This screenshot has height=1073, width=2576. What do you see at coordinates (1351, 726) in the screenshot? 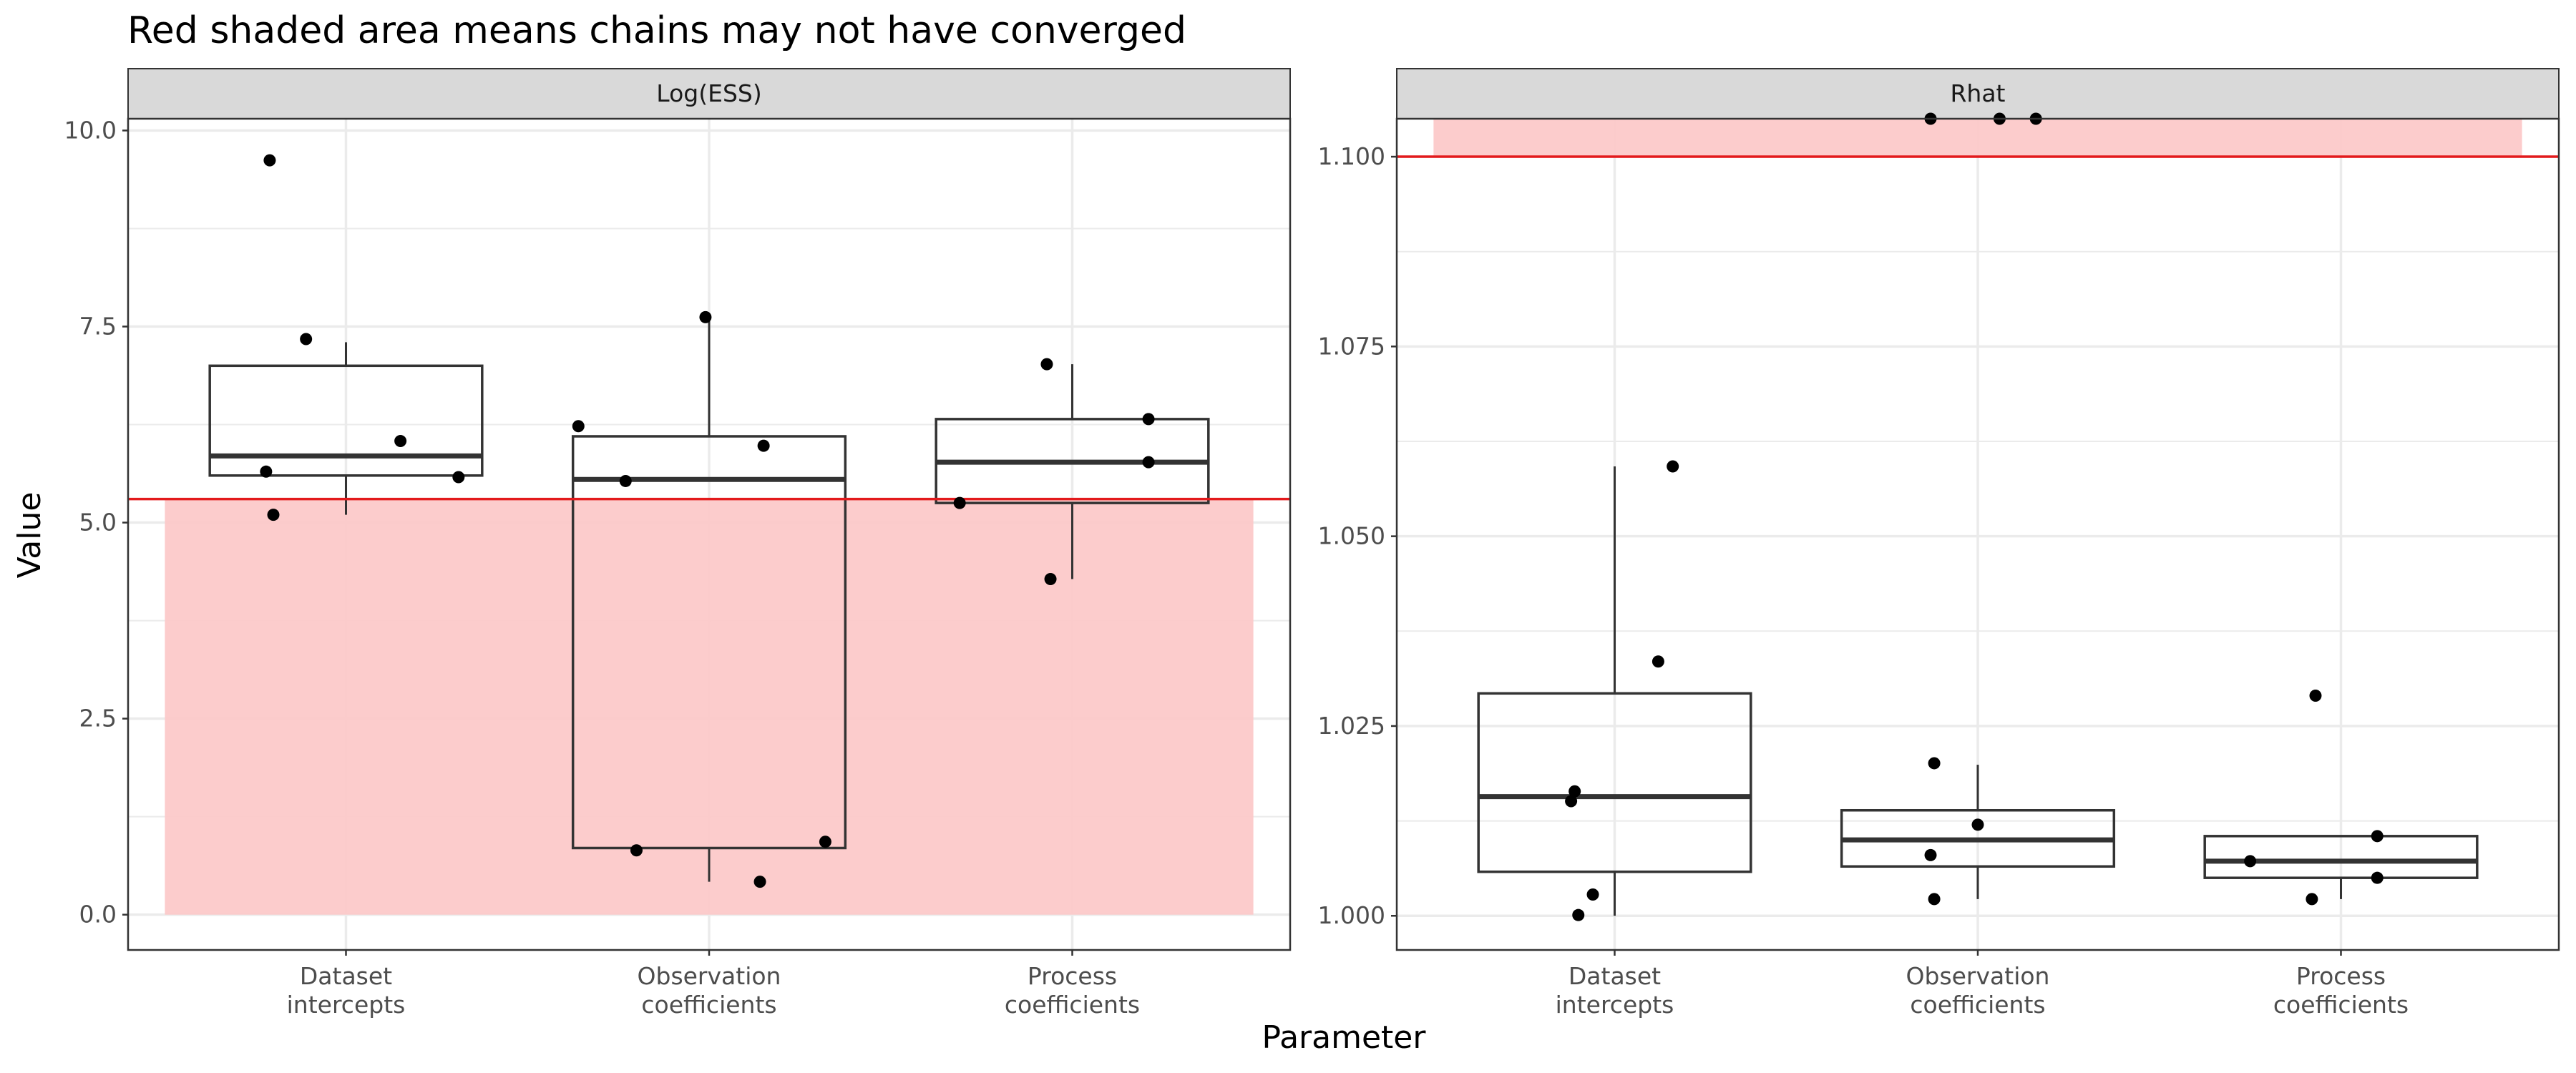
I see `y-tick-label: 1.025` at bounding box center [1351, 726].